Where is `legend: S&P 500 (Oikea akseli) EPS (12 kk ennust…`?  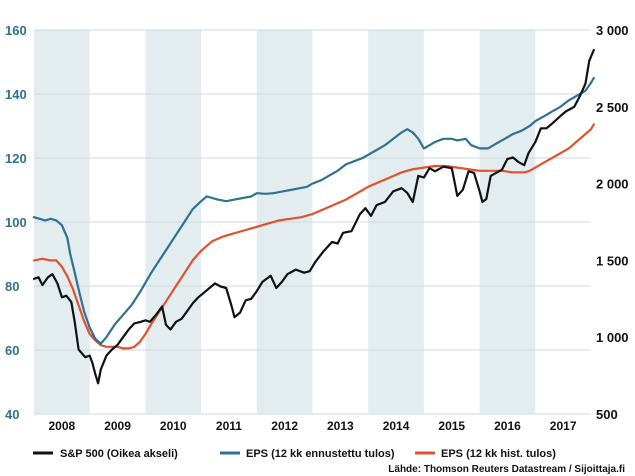 legend: S&P 500 (Oikea akseli) EPS (12 kk ennust… is located at coordinates (294, 454).